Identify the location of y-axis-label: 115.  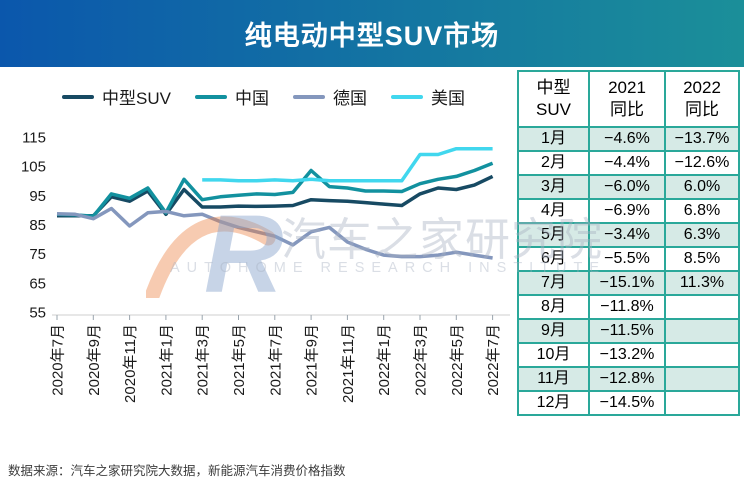
(34, 138).